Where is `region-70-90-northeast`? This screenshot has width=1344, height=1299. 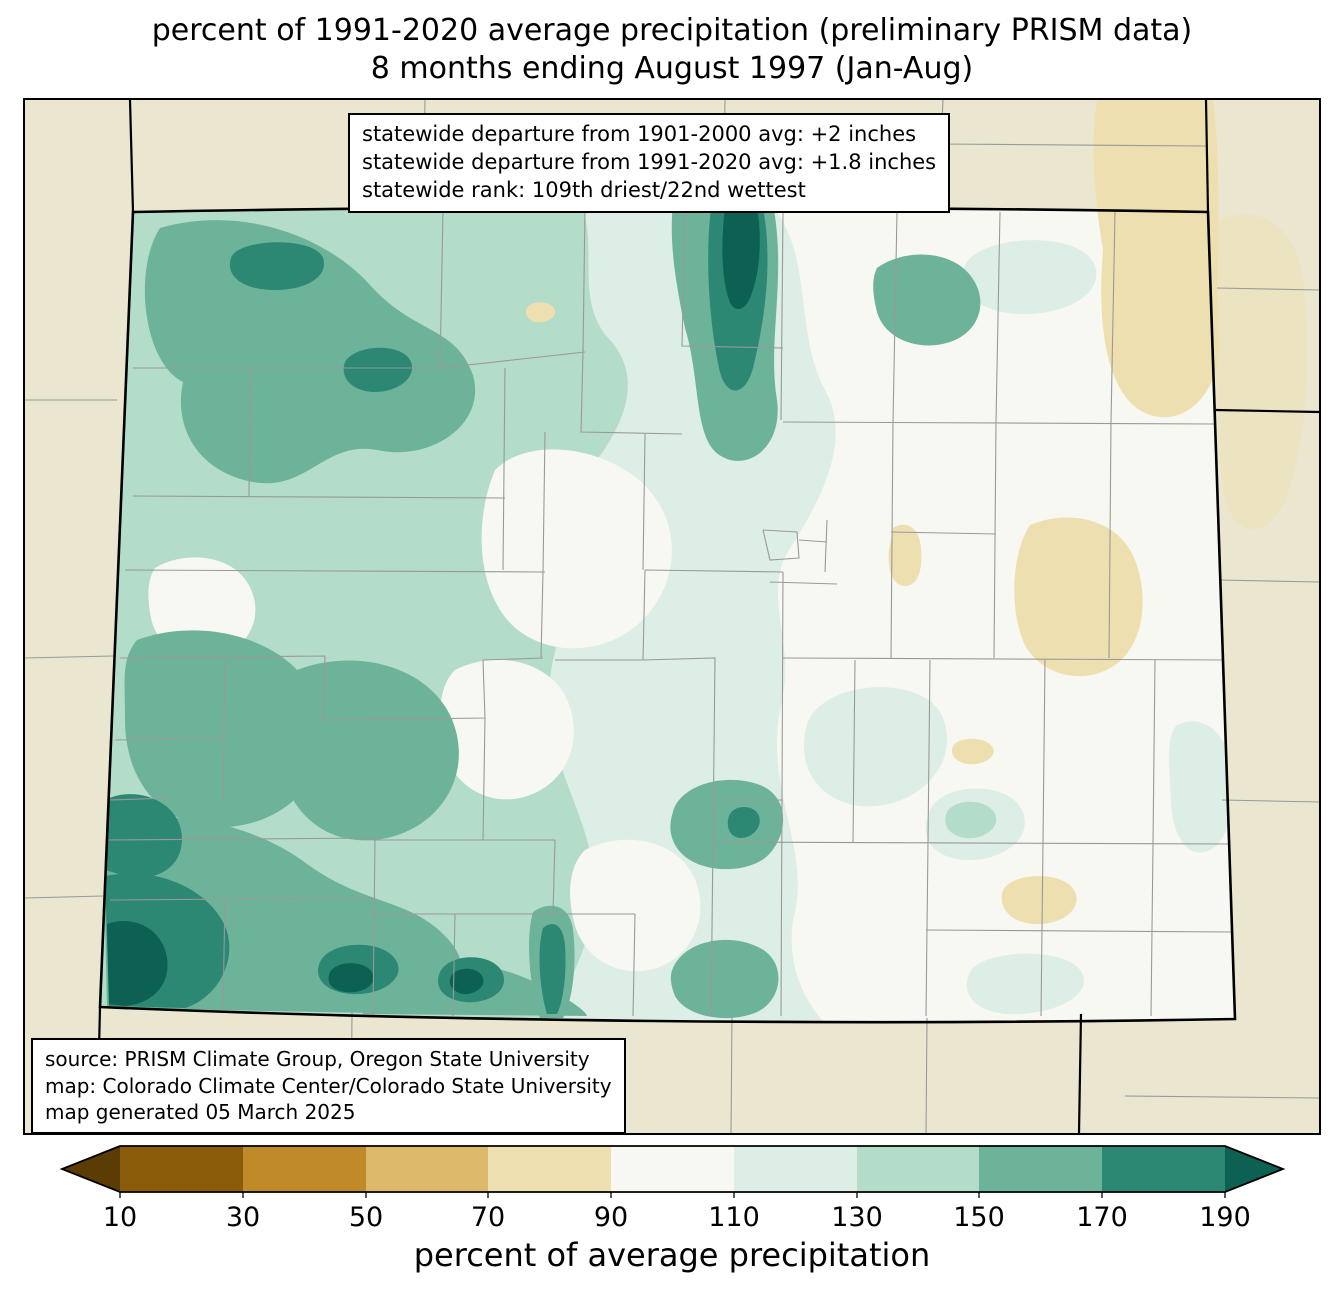 region-70-90-northeast is located at coordinates (1200, 315).